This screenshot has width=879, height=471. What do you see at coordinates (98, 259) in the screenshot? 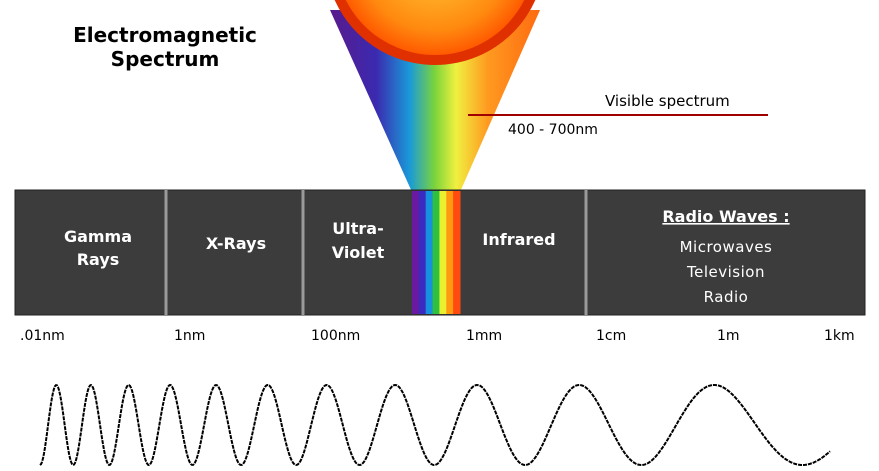
I see `band-label: Rays` at bounding box center [98, 259].